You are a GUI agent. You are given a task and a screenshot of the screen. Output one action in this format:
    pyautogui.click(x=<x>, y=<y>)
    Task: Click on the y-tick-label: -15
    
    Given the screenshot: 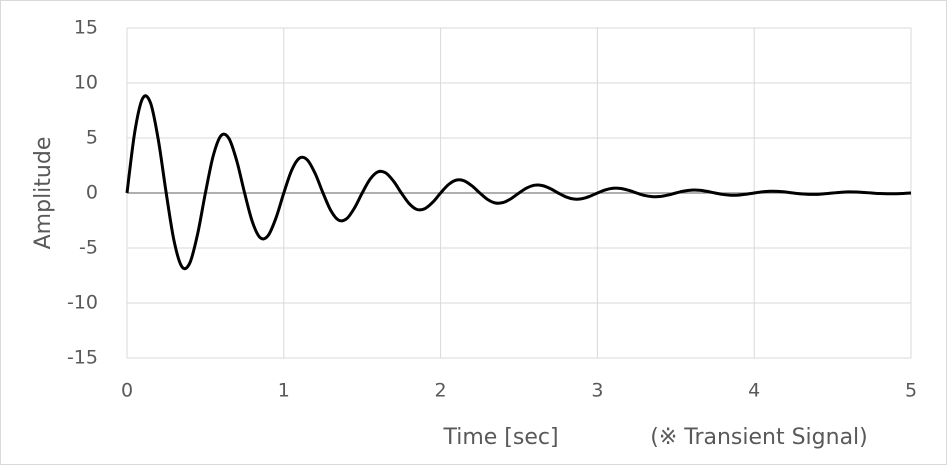 What is the action you would take?
    pyautogui.click(x=82, y=358)
    